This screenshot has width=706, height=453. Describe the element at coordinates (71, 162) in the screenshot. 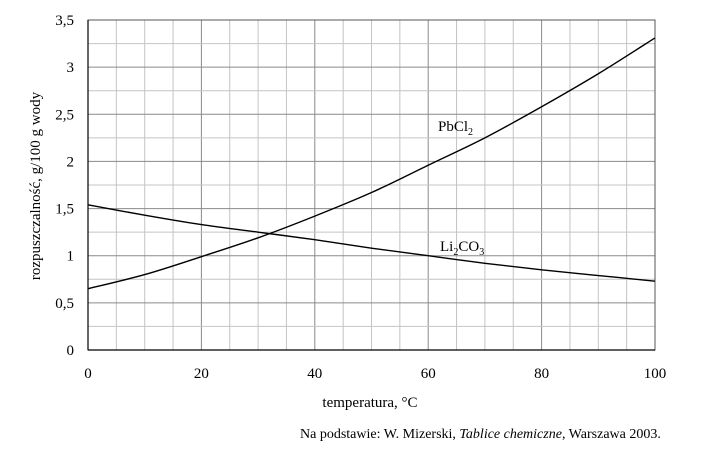

I see `y-tick-label: 2` at that location.